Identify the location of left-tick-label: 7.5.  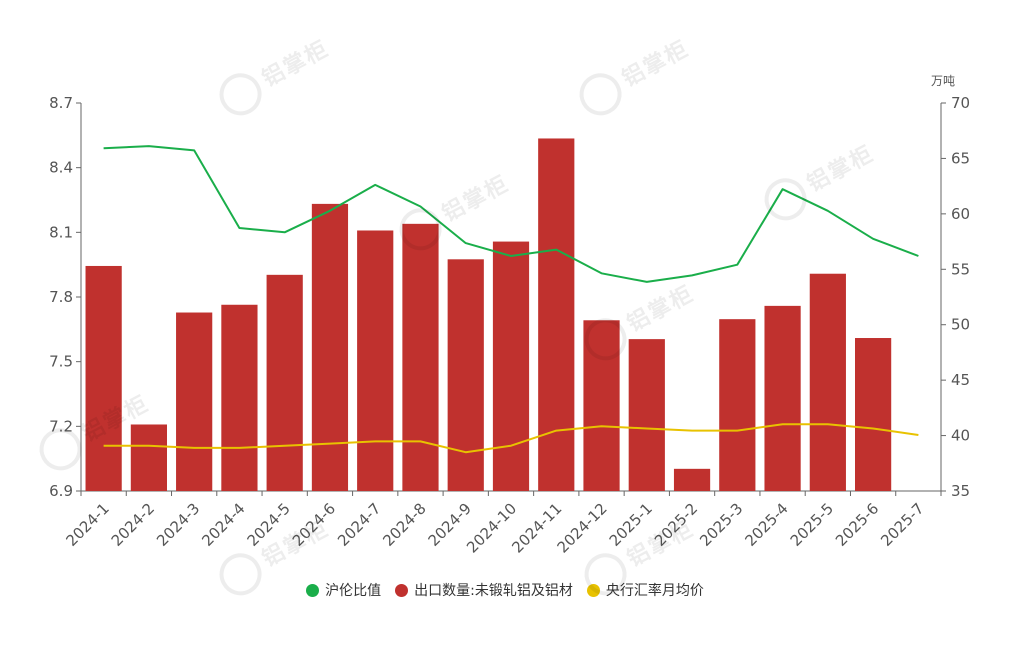
(61, 362).